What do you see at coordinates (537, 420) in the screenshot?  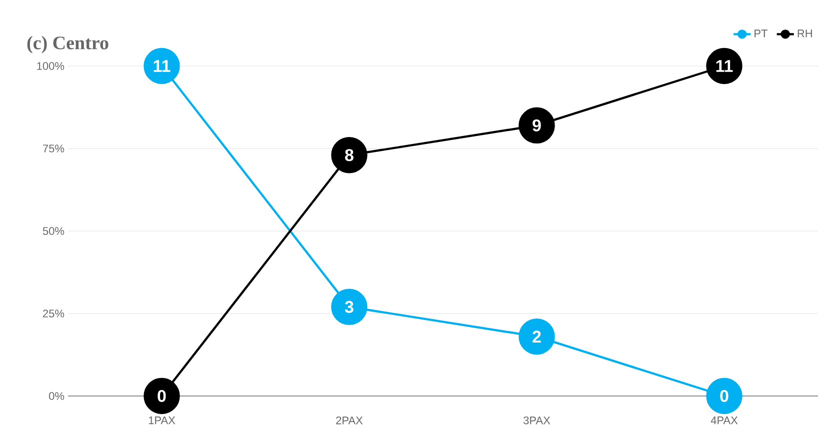 I see `x-tick-label: 3PAX` at bounding box center [537, 420].